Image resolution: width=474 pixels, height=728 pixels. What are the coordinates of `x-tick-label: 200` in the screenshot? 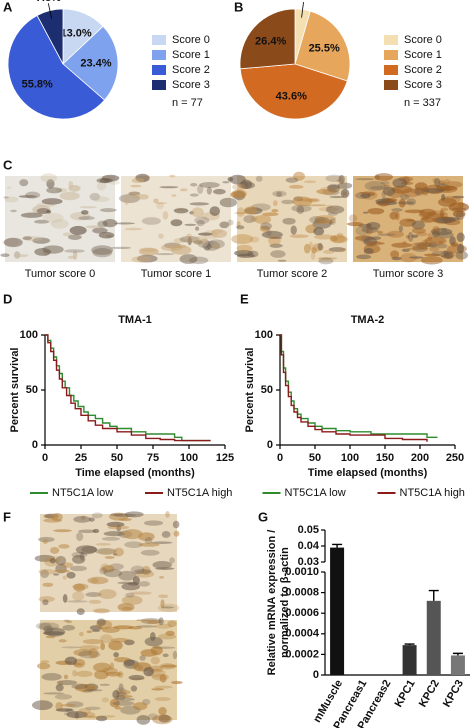 It's located at (420, 458).